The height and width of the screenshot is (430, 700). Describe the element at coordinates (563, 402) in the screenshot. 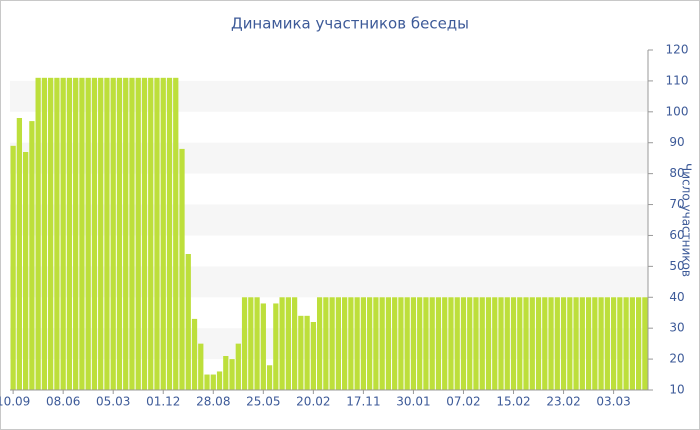

I see `x-tick-label: 23.02` at that location.